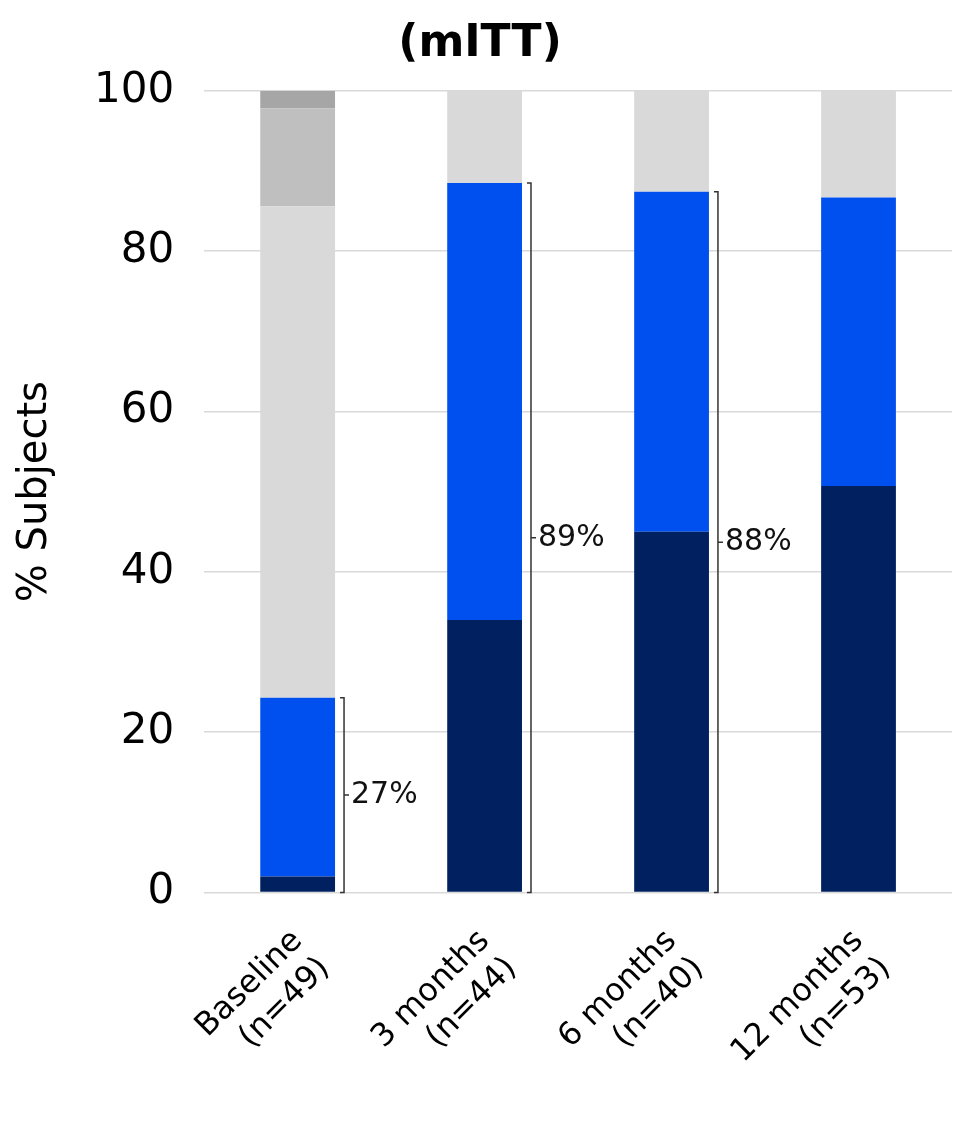 The height and width of the screenshot is (1146, 970). What do you see at coordinates (147, 408) in the screenshot?
I see `y-tick-label: 60` at bounding box center [147, 408].